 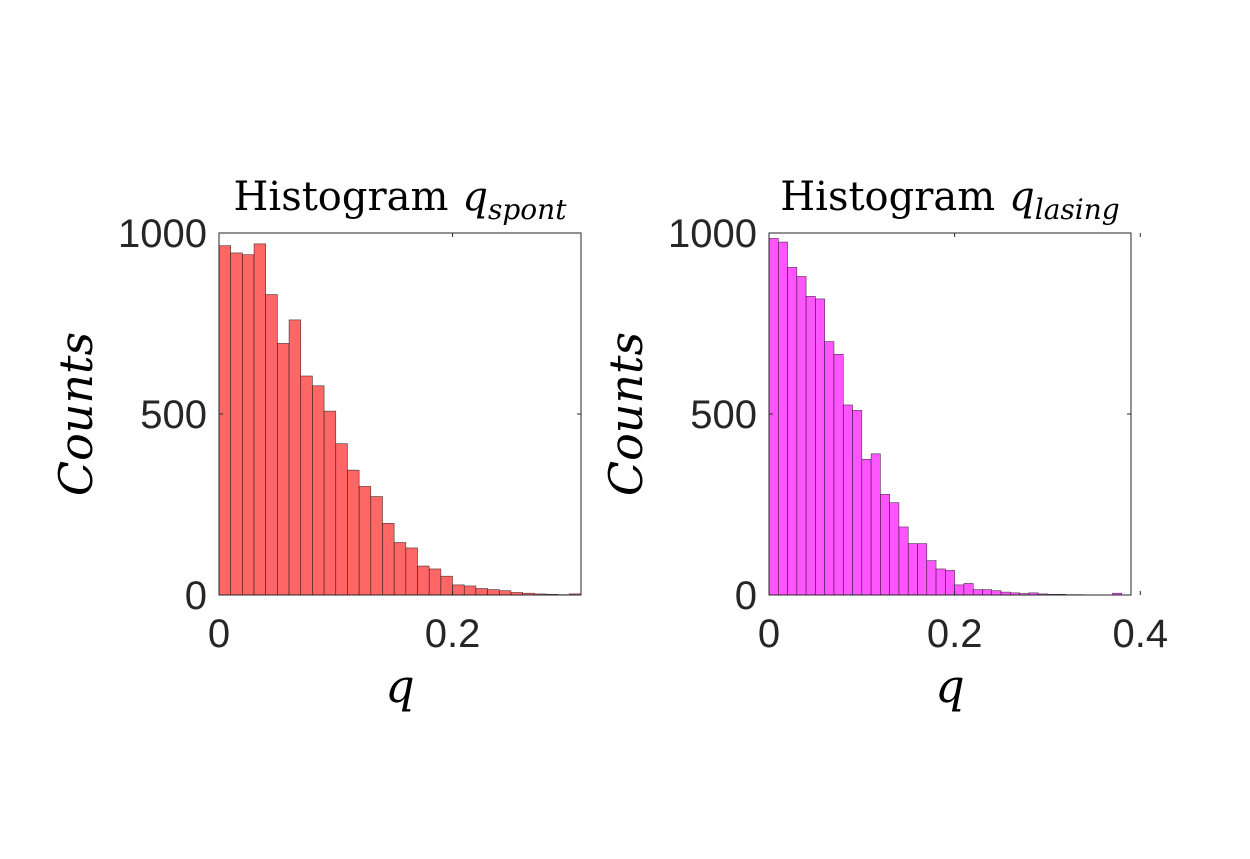 What do you see at coordinates (712, 234) in the screenshot?
I see `ytick-label-lasing-2: 1000` at bounding box center [712, 234].